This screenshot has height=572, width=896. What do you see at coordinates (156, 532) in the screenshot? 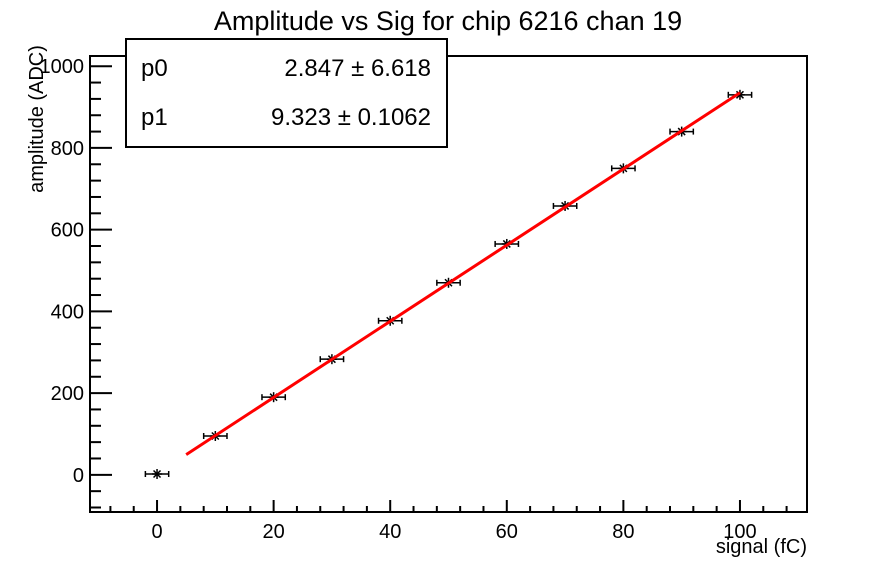
I see `x-tick-label: 0` at bounding box center [156, 532].